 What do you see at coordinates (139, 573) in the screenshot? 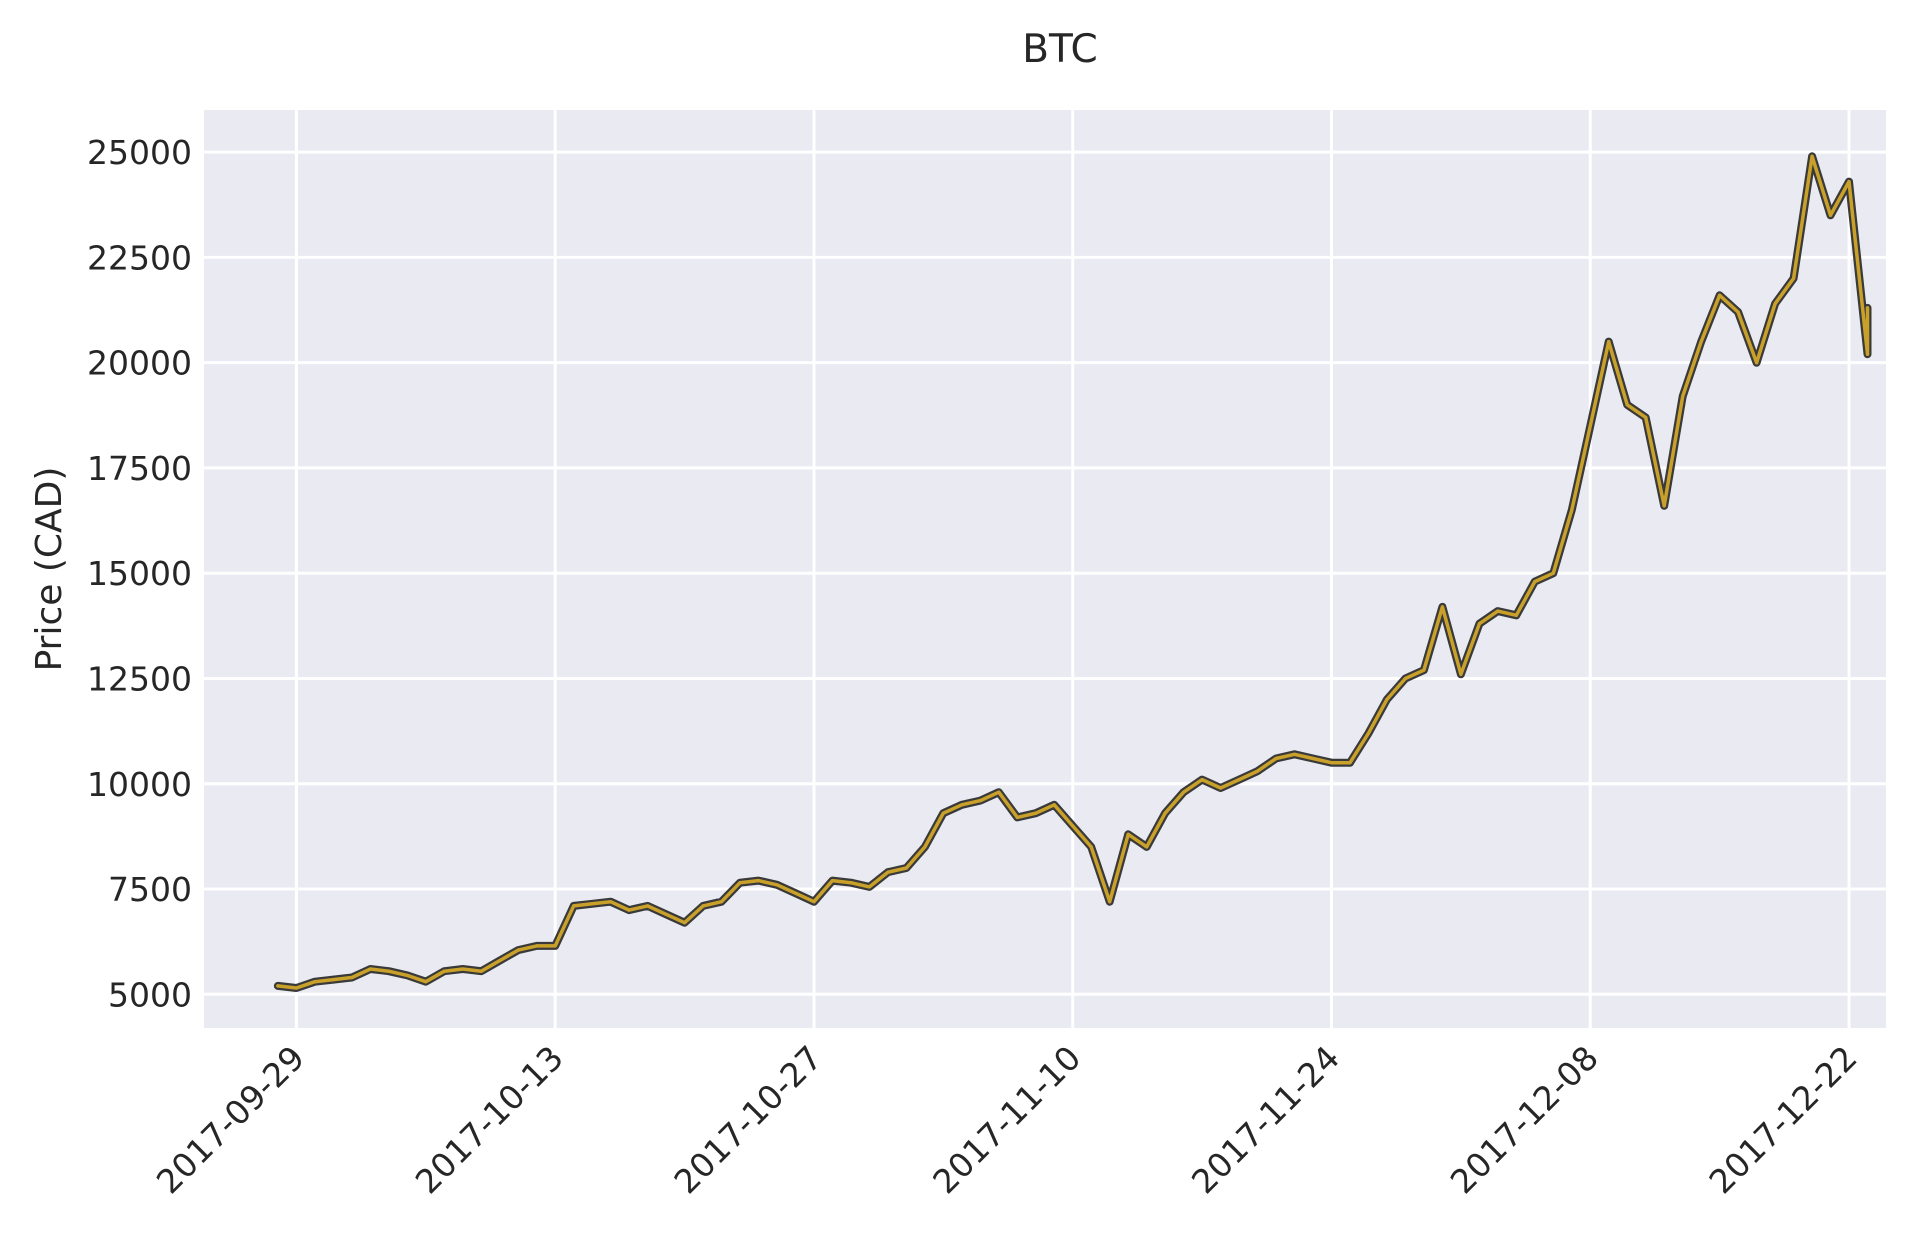
I see `y-tick-label: 15000` at bounding box center [139, 573].